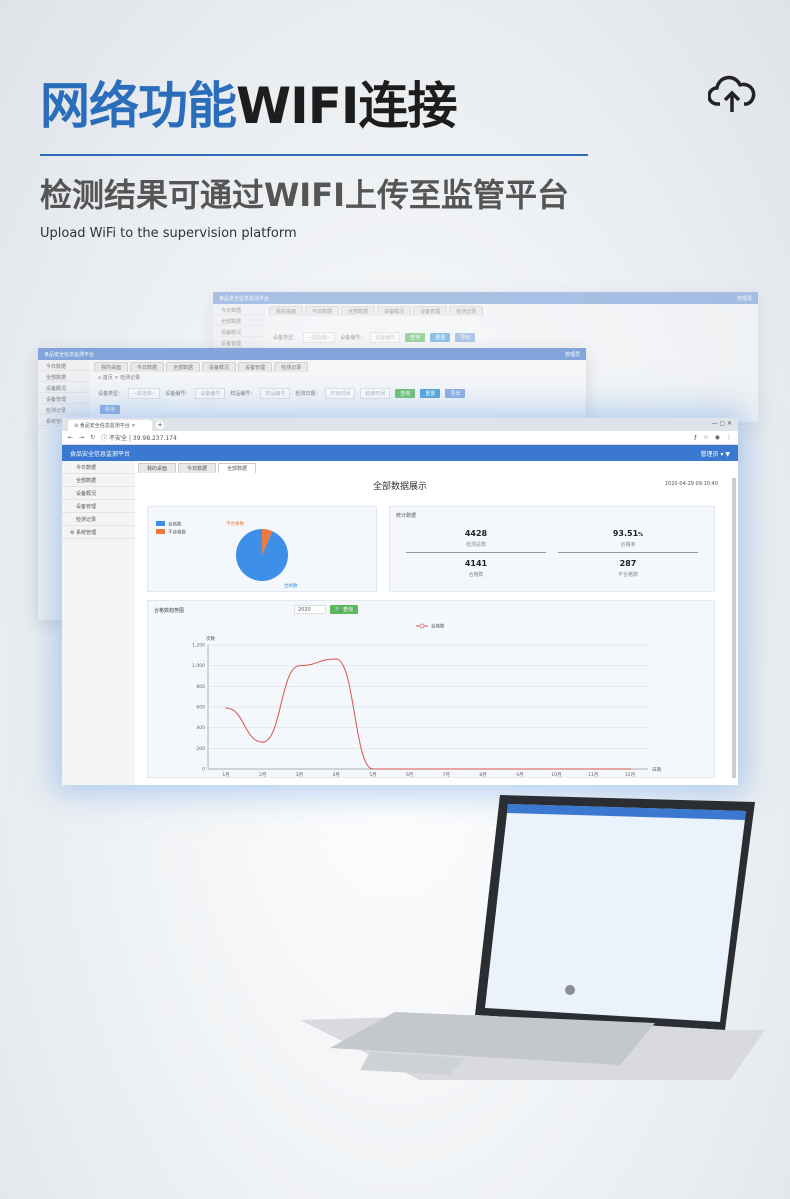  I want to click on account-icon: ◉, so click(717, 437).